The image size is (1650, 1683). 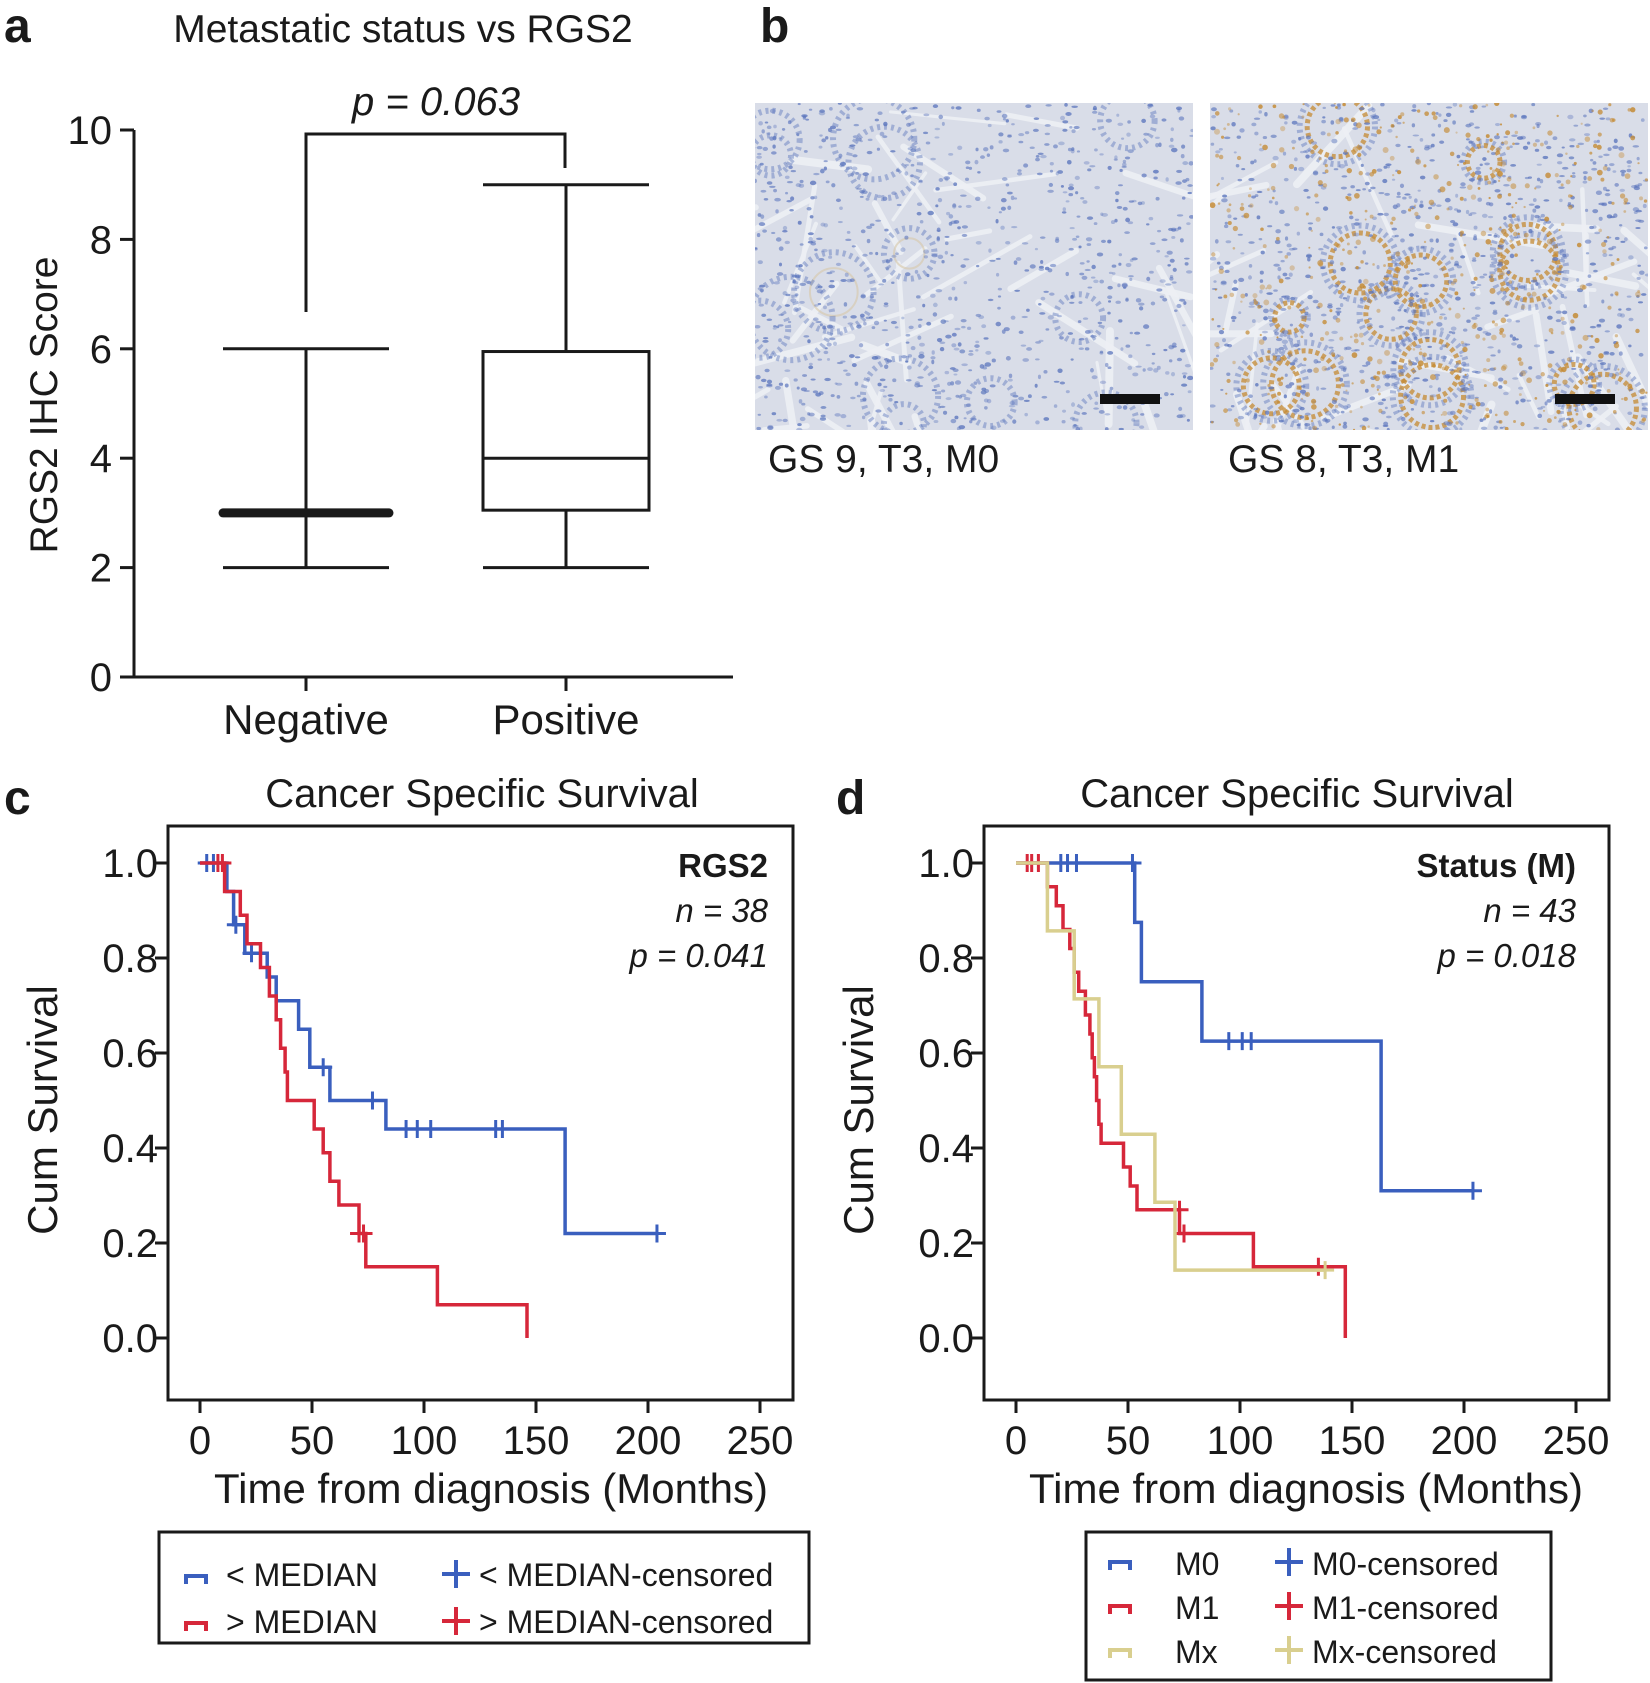 I want to click on legend-swatch-mx, so click(x=1120, y=1653).